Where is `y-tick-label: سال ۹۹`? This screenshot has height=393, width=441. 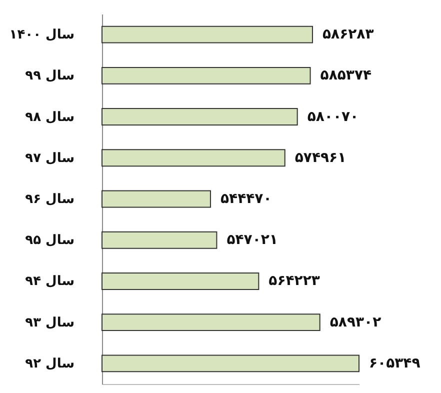 y-tick-label: سال ۹۹ is located at coordinates (49, 76).